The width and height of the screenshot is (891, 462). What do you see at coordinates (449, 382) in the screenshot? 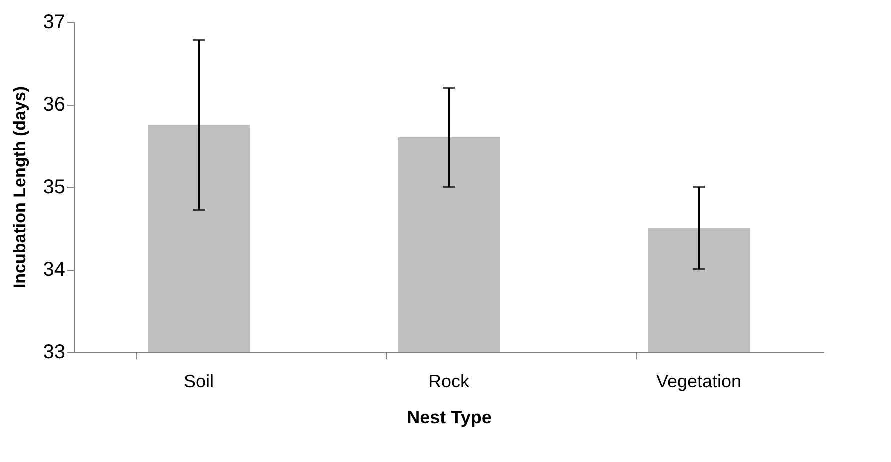
I see `x-tick-label: Rock` at bounding box center [449, 382].